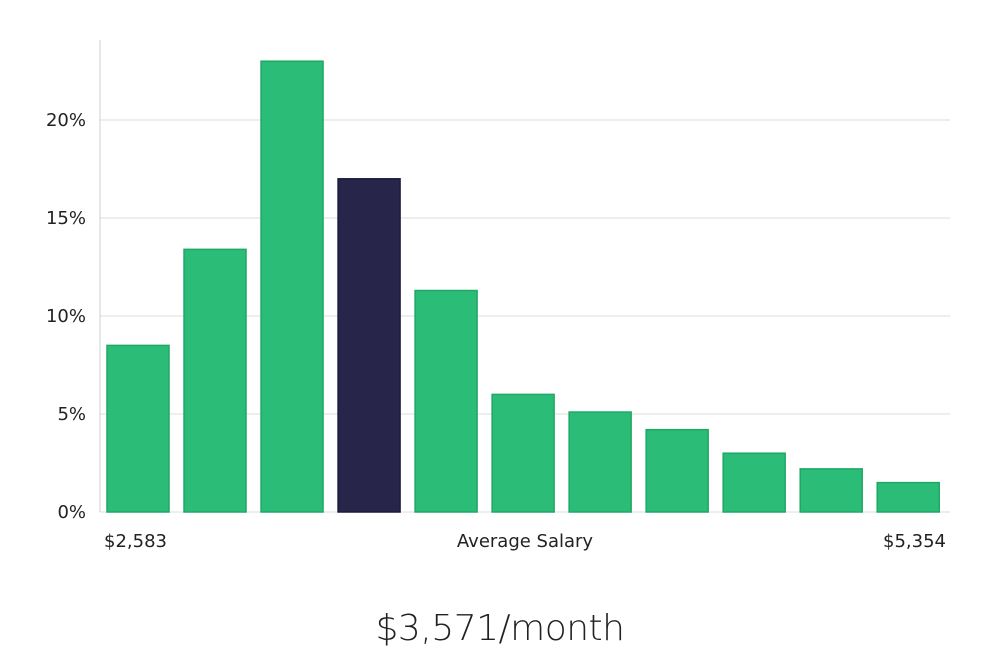 The height and width of the screenshot is (660, 1000). Describe the element at coordinates (71, 512) in the screenshot. I see `y-tick-label: 0%` at that location.